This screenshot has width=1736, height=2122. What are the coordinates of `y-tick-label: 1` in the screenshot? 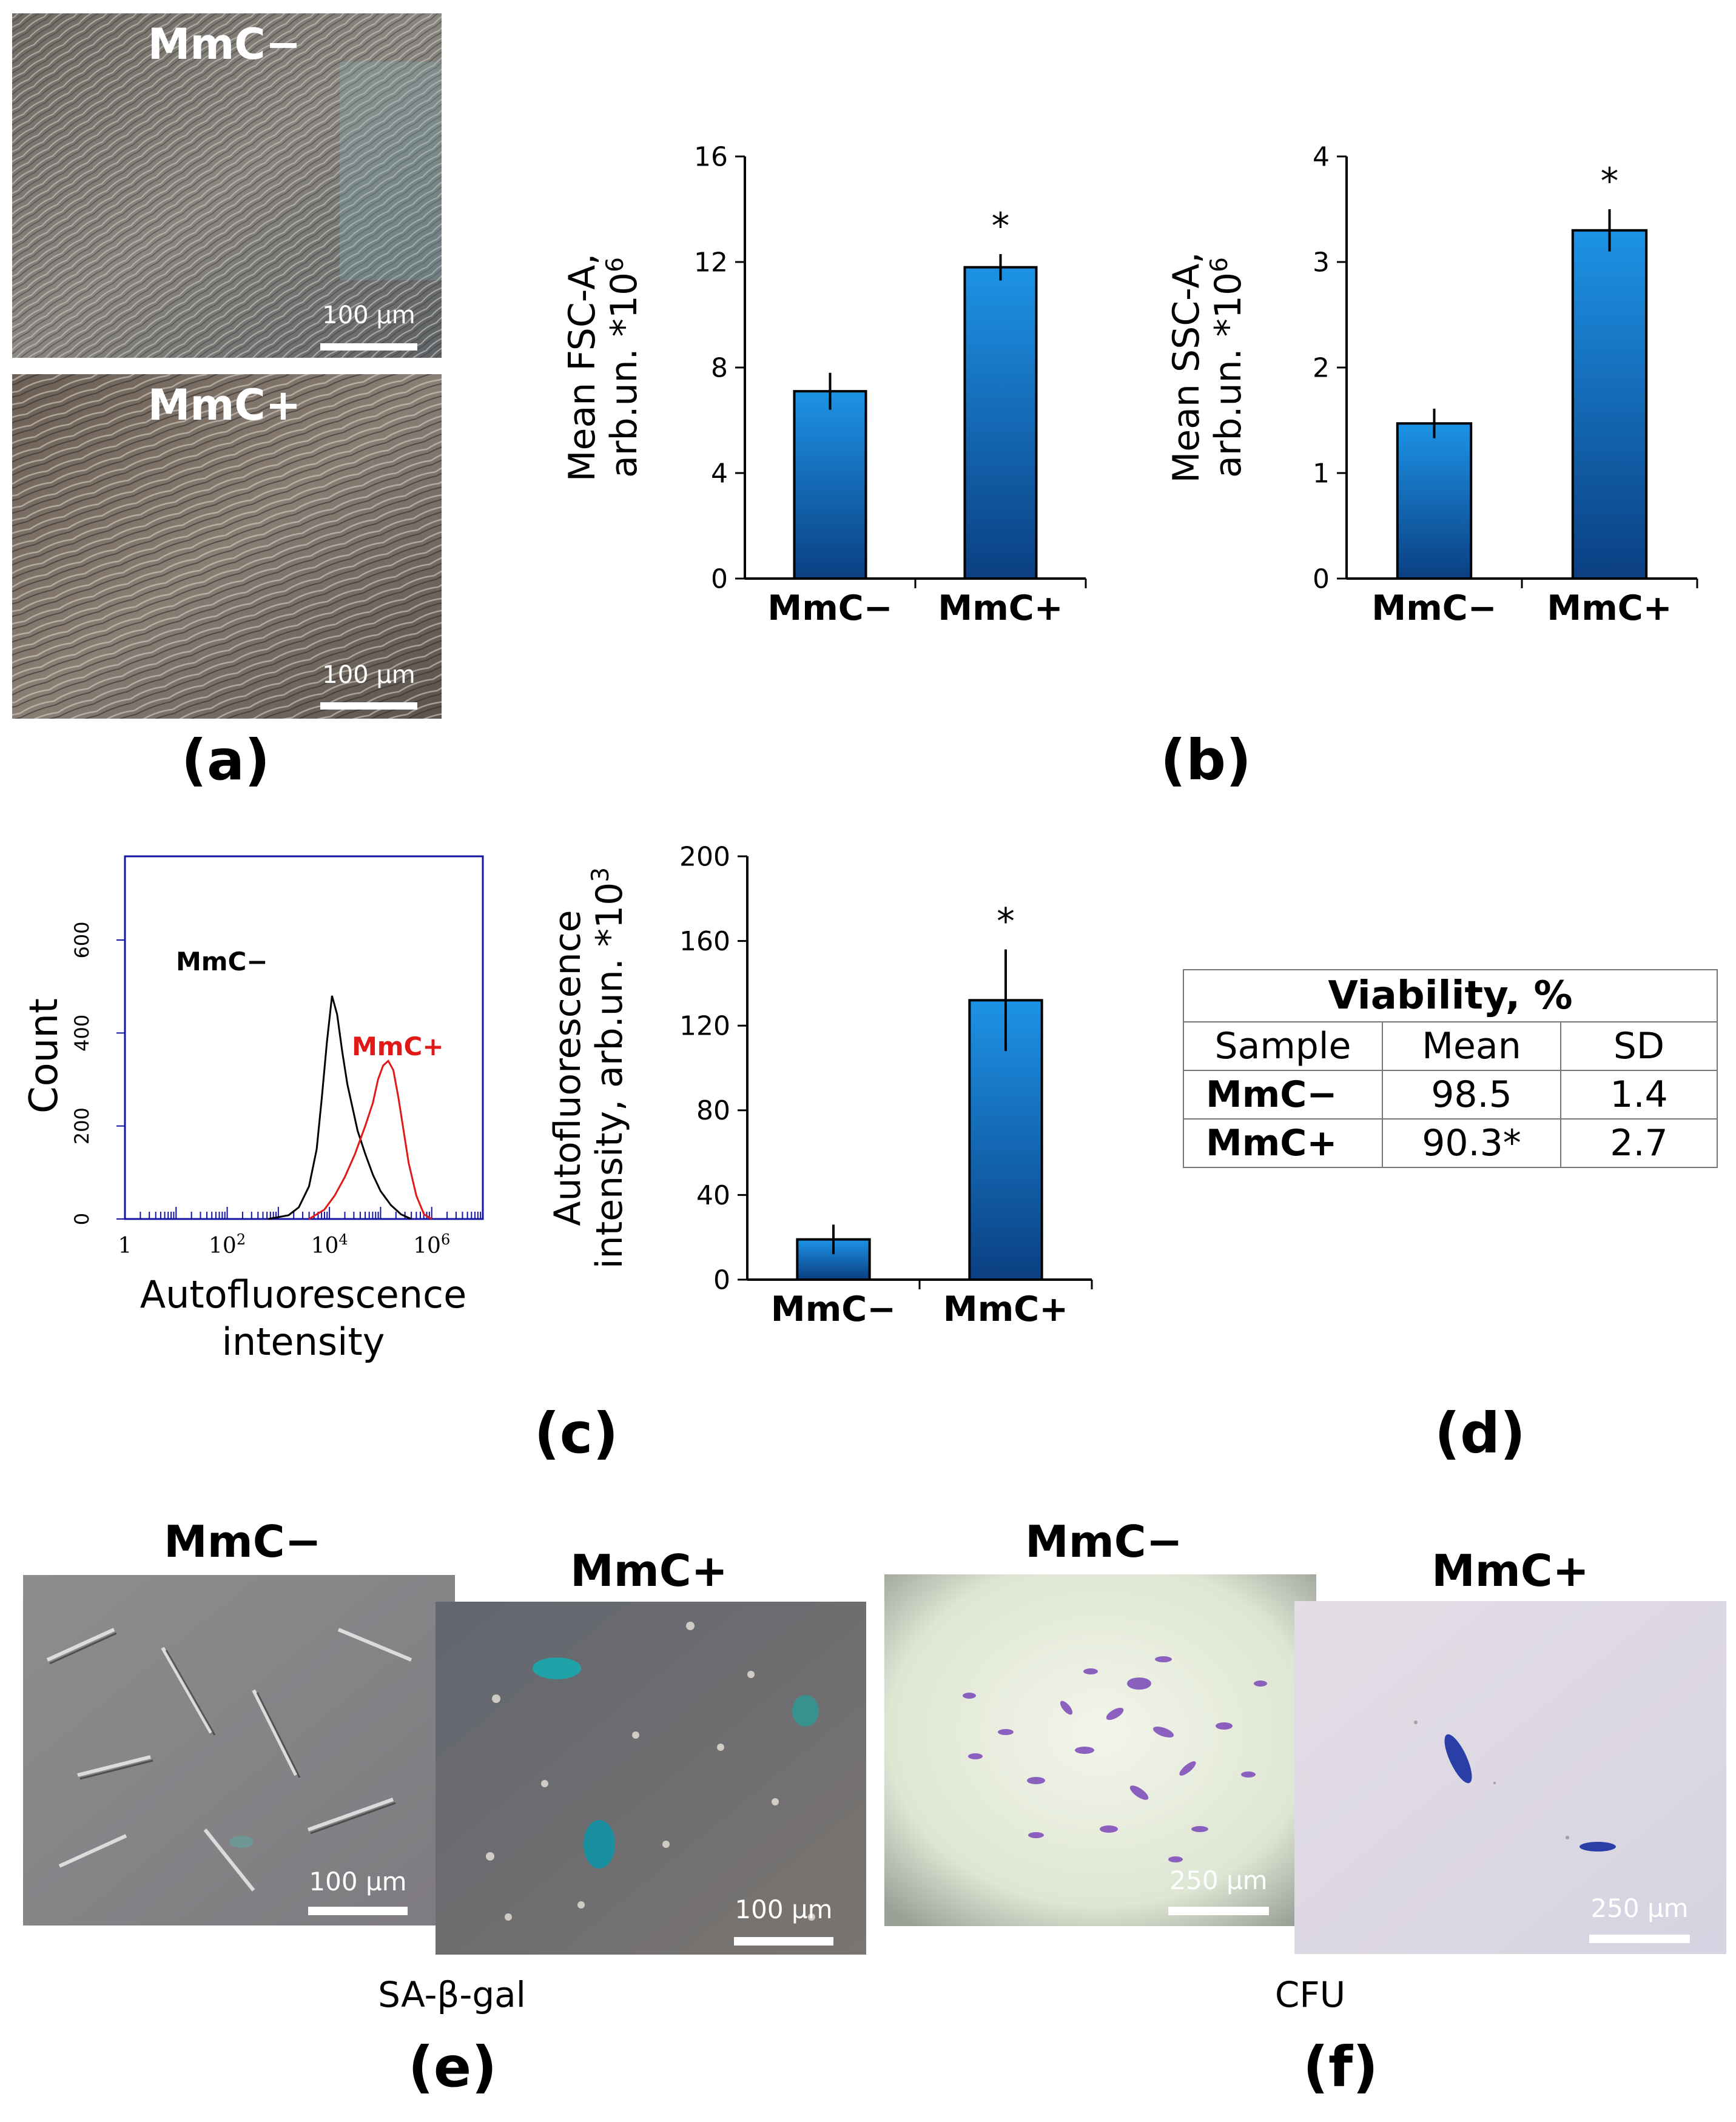 It's located at (1321, 474).